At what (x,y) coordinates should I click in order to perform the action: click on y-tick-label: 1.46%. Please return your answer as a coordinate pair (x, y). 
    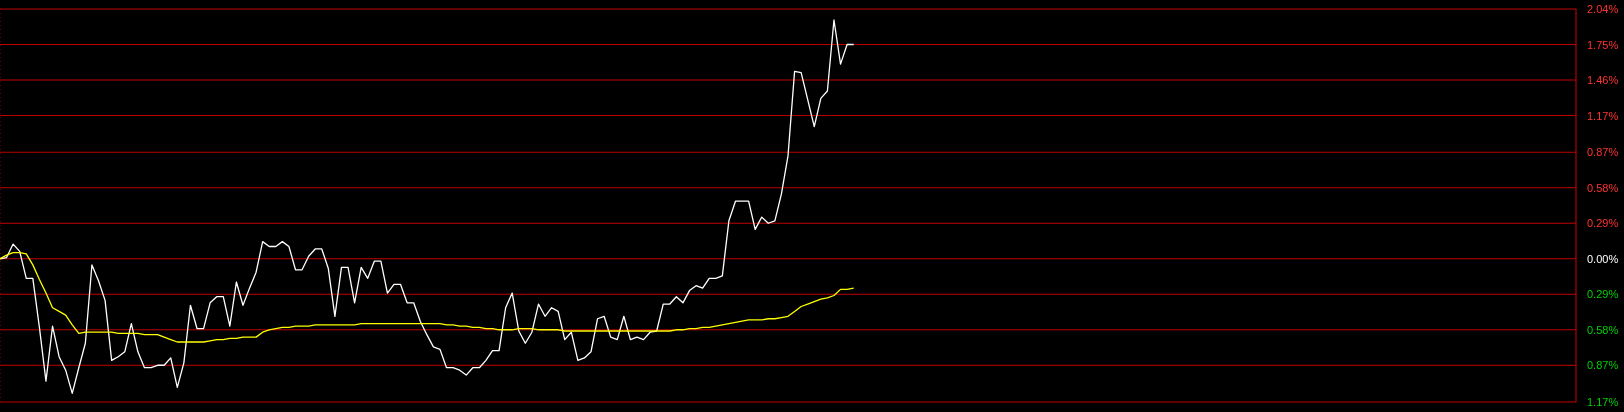
    Looking at the image, I should click on (1603, 80).